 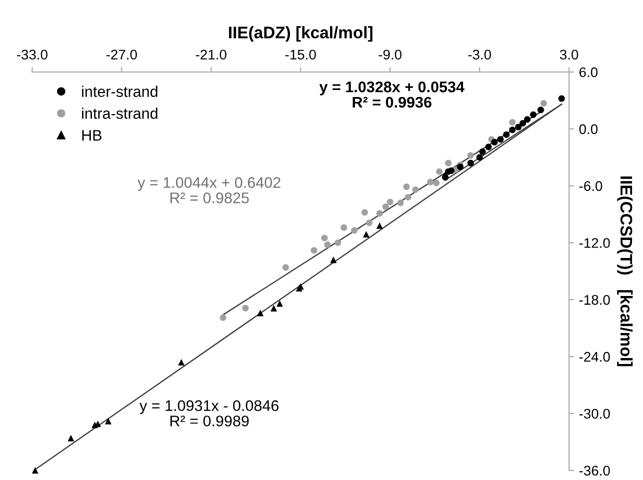 I want to click on annotation: y = 1.0931x - 0.0846 R² = 0.9989, so click(x=209, y=413).